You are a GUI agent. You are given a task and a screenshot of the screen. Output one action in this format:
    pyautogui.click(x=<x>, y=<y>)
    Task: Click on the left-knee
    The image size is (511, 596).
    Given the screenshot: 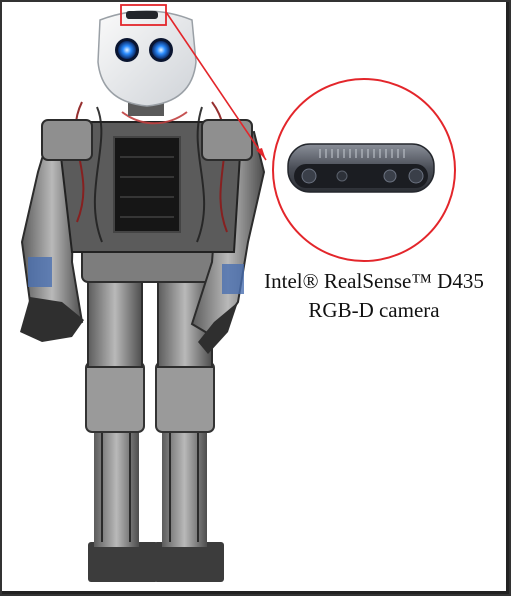 What is the action you would take?
    pyautogui.click(x=115, y=397)
    